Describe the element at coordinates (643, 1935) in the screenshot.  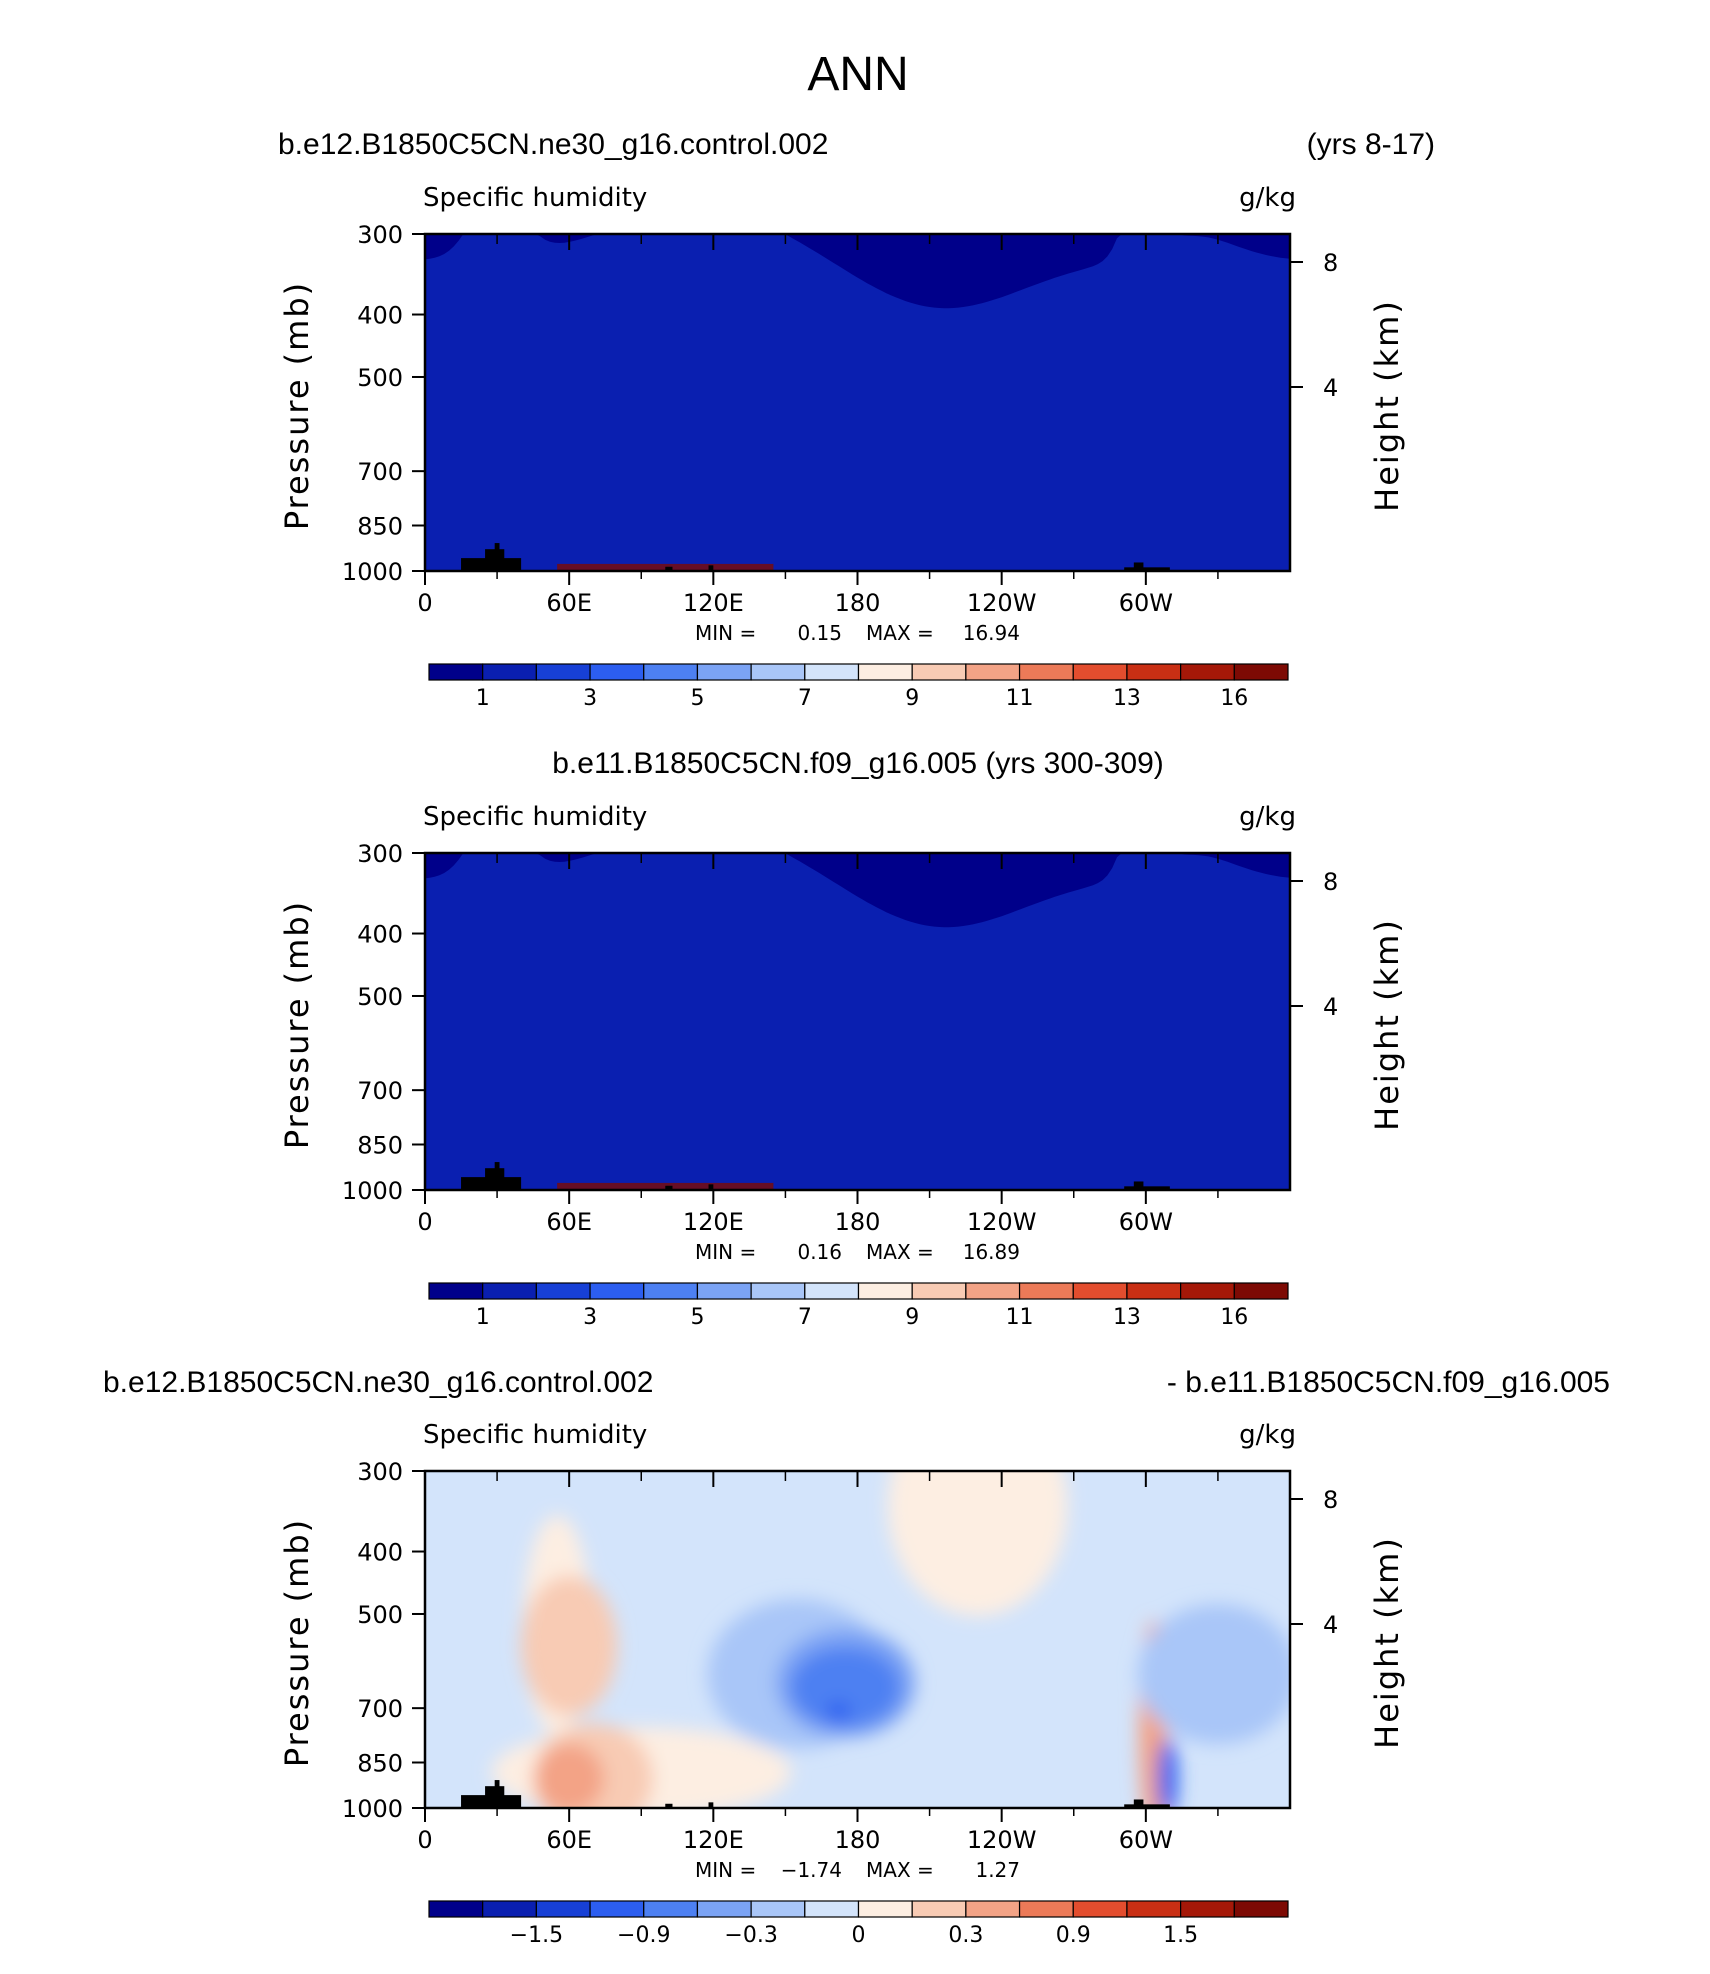
I see `colorbar-label: −0.9` at that location.